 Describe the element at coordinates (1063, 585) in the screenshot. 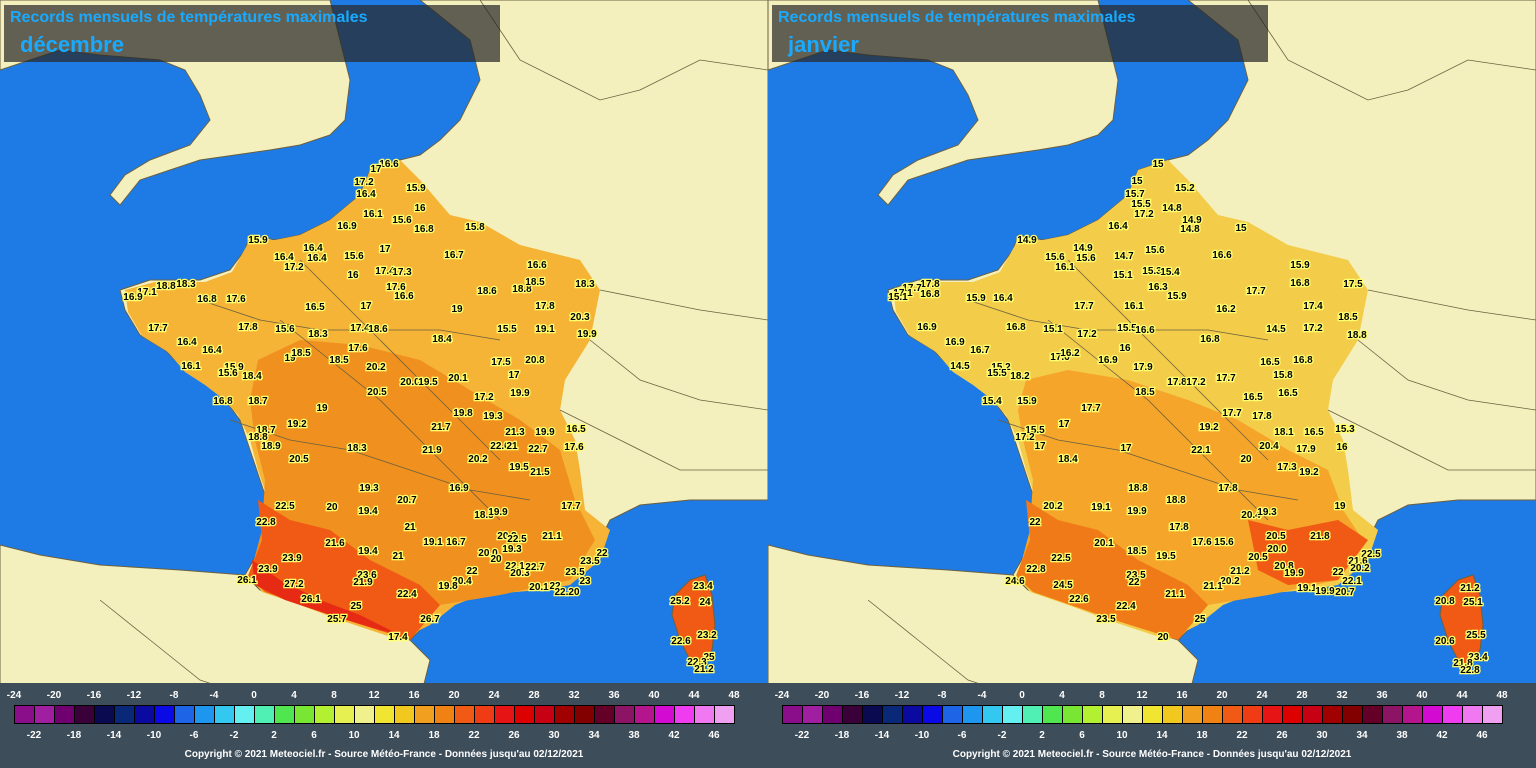

I see `station-value: 24.5` at that location.